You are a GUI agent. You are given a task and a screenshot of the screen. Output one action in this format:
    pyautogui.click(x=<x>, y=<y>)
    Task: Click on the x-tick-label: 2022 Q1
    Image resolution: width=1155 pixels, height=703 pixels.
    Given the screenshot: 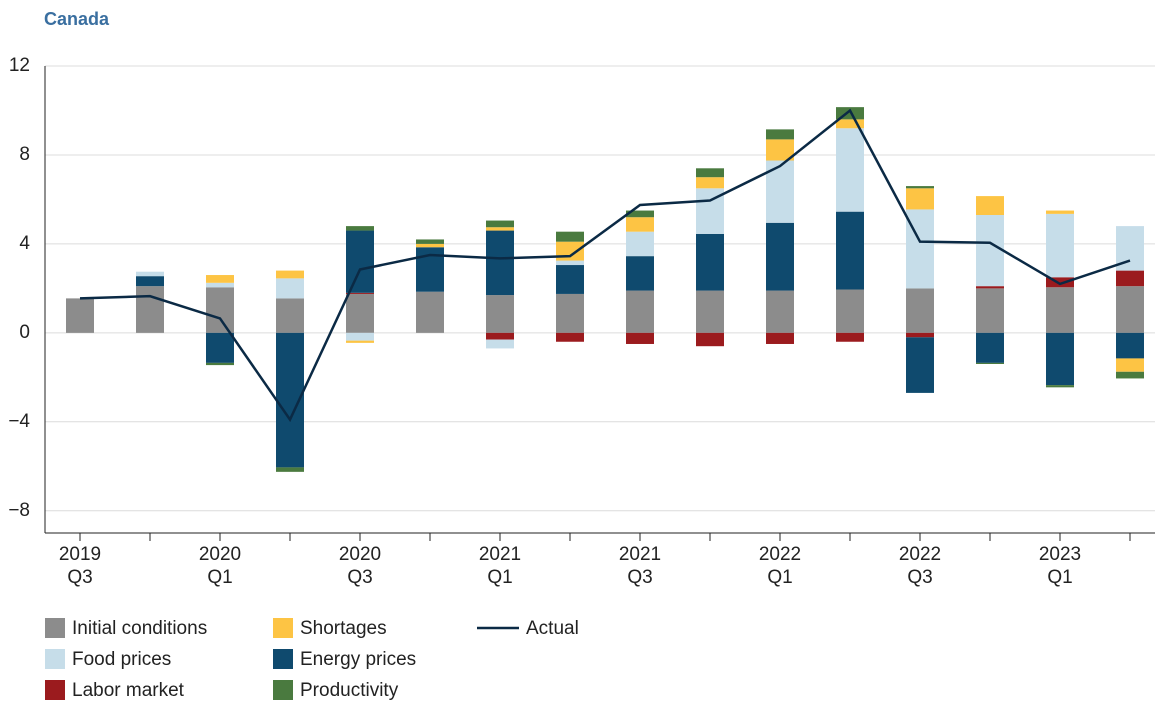 What is the action you would take?
    pyautogui.click(x=780, y=566)
    